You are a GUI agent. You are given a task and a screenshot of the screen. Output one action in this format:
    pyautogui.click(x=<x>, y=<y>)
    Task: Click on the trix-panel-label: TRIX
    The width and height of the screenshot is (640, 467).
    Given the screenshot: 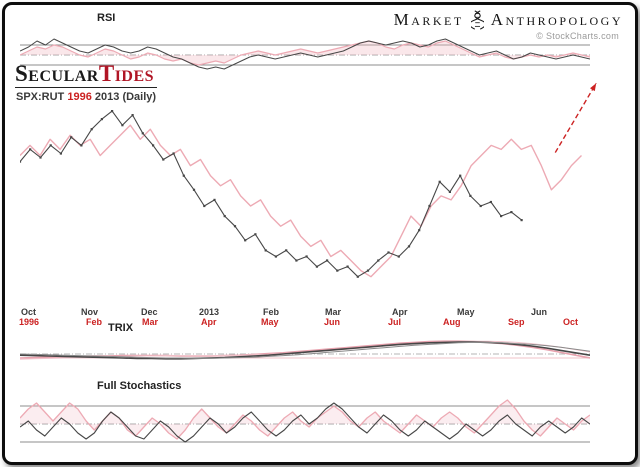 What is the action you would take?
    pyautogui.click(x=121, y=328)
    